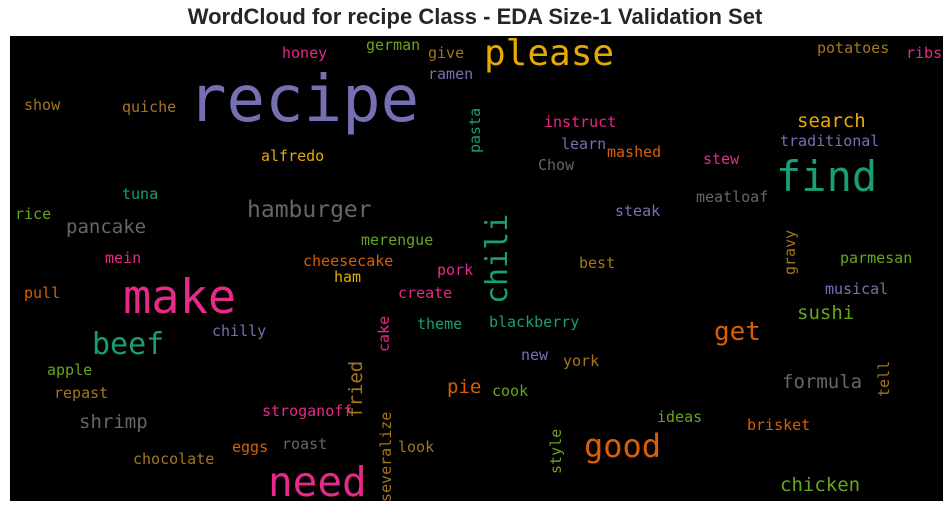 The image size is (950, 511). What do you see at coordinates (123, 258) in the screenshot?
I see `word-mein: mein` at bounding box center [123, 258].